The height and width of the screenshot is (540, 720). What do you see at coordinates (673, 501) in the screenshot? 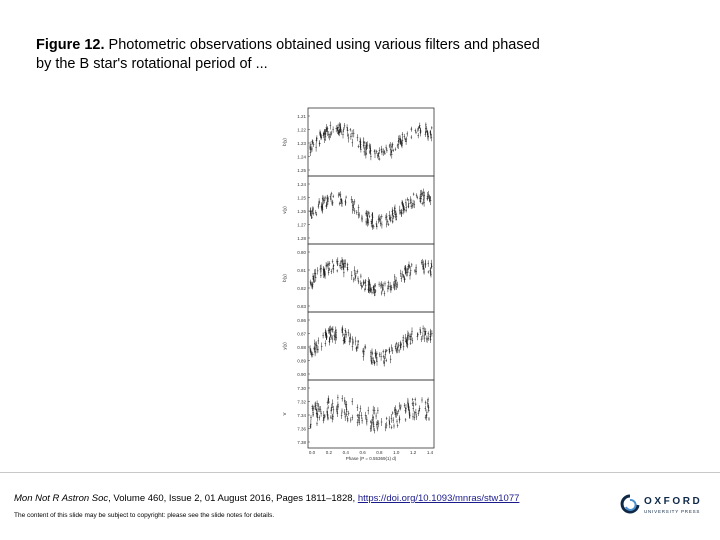
I see `oxford-logo-name: OXFORD` at bounding box center [673, 501].